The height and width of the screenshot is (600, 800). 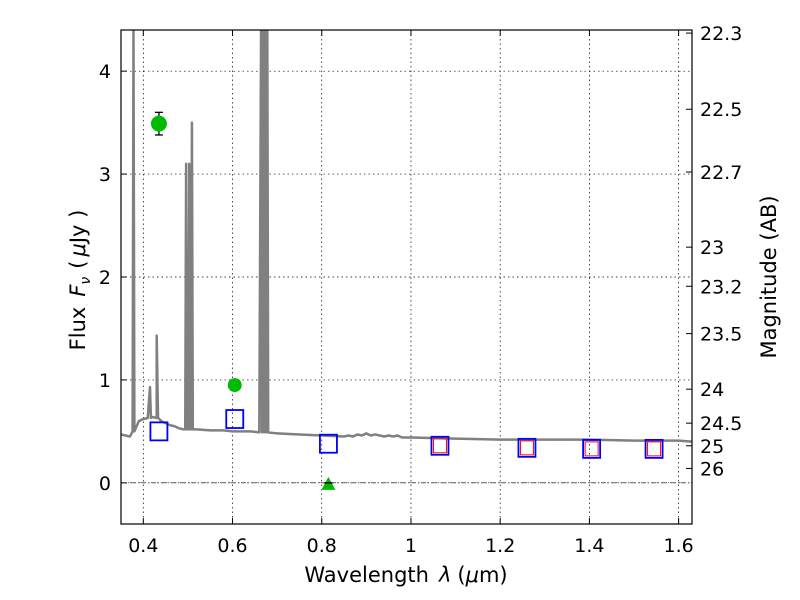 I want to click on y-tick-label: 4, so click(x=105, y=72).